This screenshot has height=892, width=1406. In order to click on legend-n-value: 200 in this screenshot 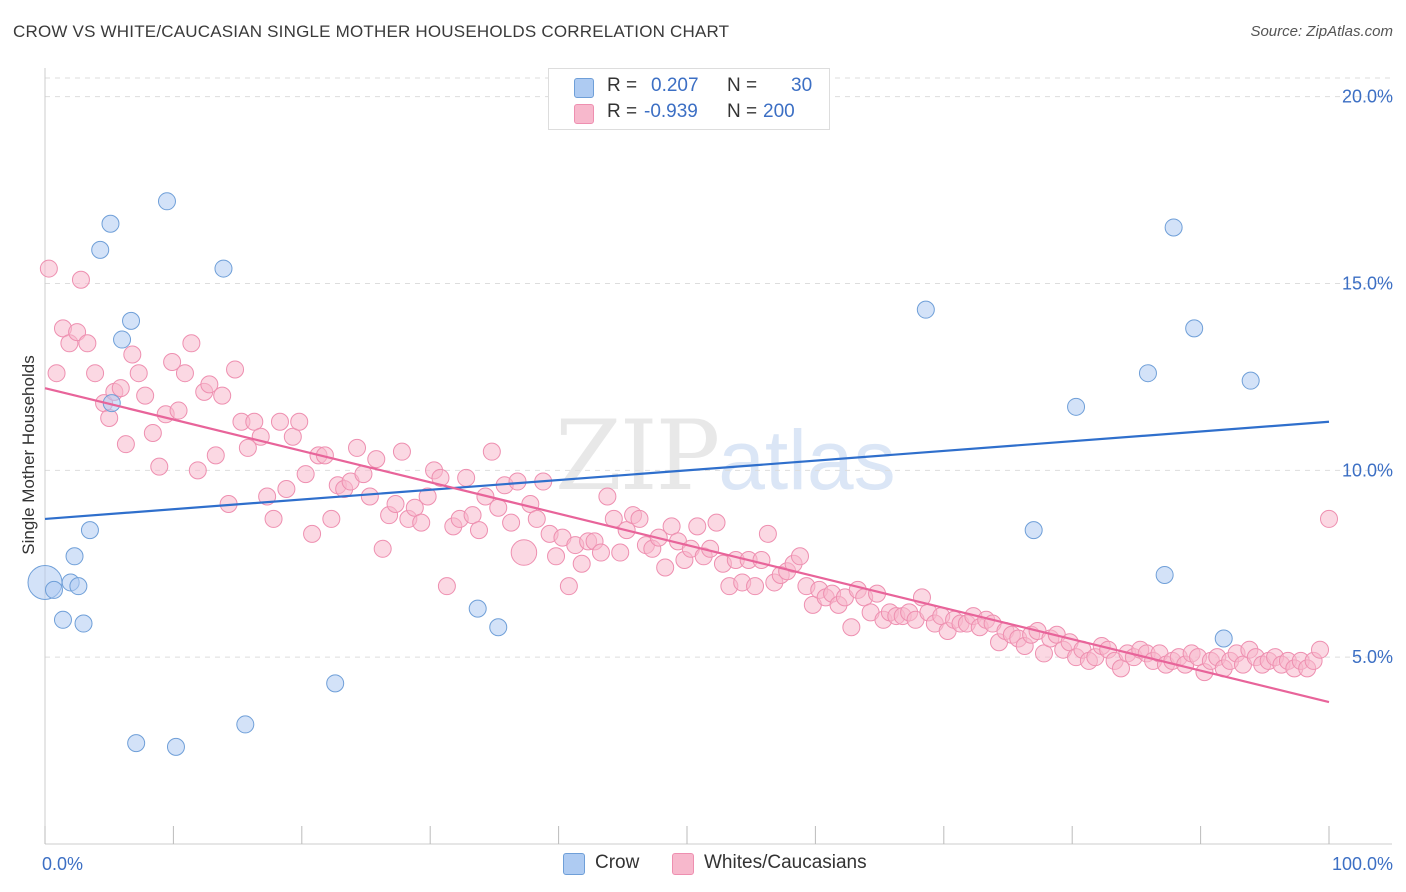, I will do `click(779, 111)`.